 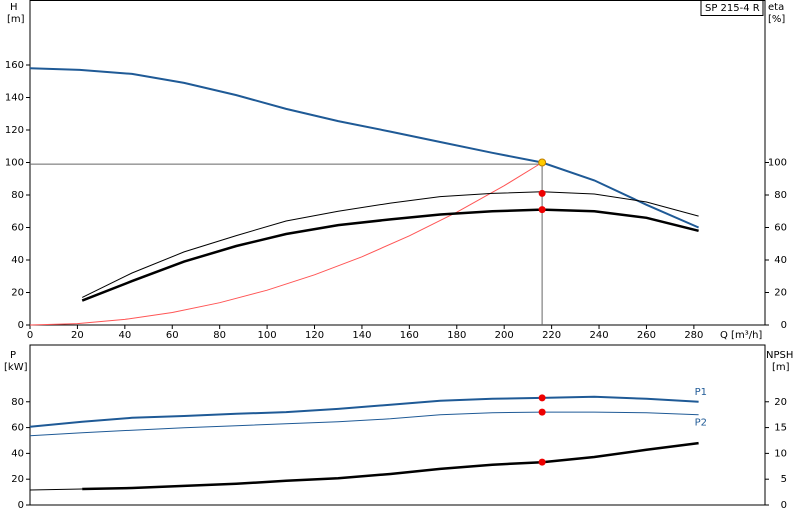 What do you see at coordinates (456, 335) in the screenshot?
I see `x-tick-label: 180` at bounding box center [456, 335].